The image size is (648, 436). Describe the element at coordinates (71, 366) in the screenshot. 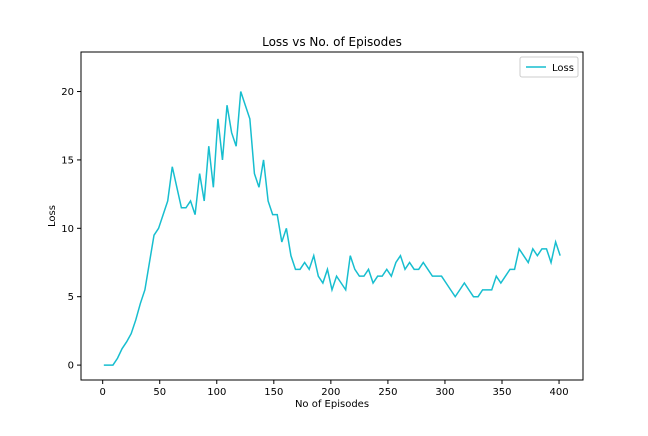

I see `y-tick-label: 0` at that location.